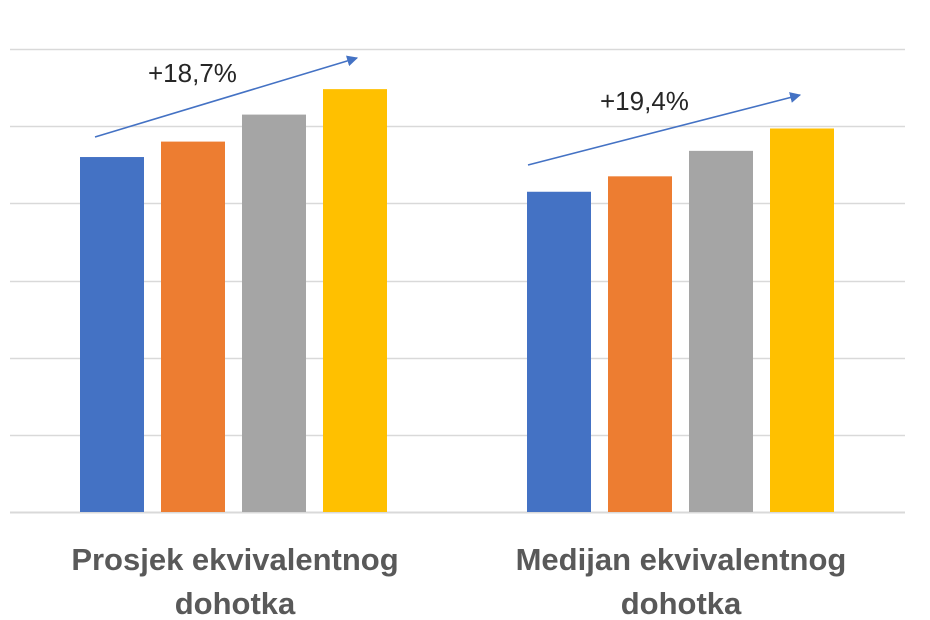 This screenshot has height=620, width=930. Describe the element at coordinates (235, 581) in the screenshot. I see `category-label-average-income: Prosjek ekvivalentnog dohotka` at that location.